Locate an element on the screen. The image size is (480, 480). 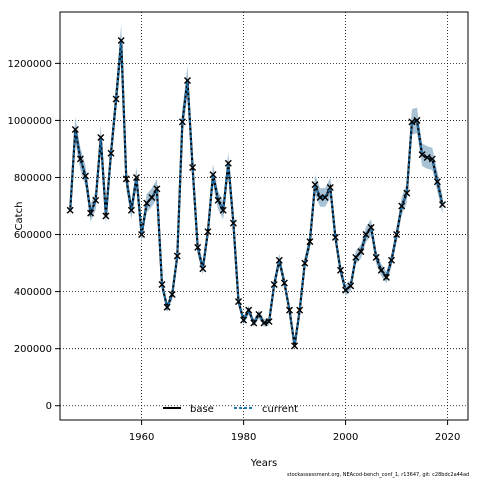
y-axis-title: Catch is located at coordinates (19, 216).